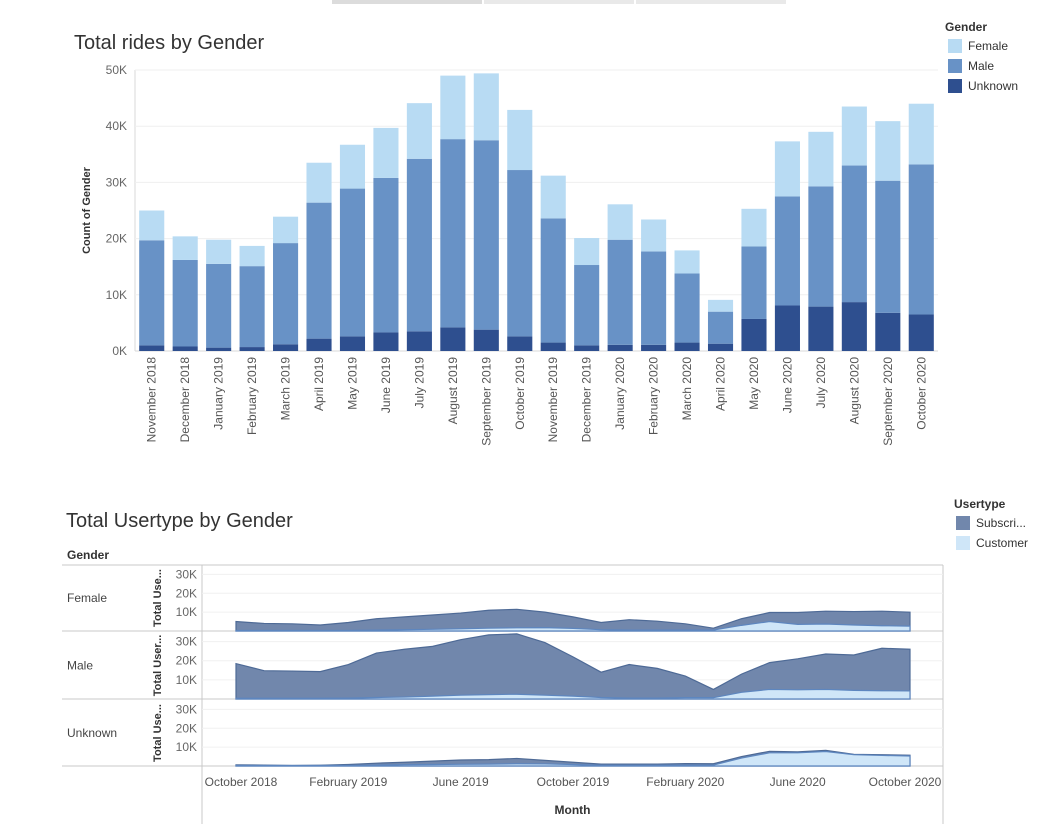 This screenshot has width=1064, height=824. Describe the element at coordinates (721, 384) in the screenshot. I see `x-tick-label: April 2020` at that location.